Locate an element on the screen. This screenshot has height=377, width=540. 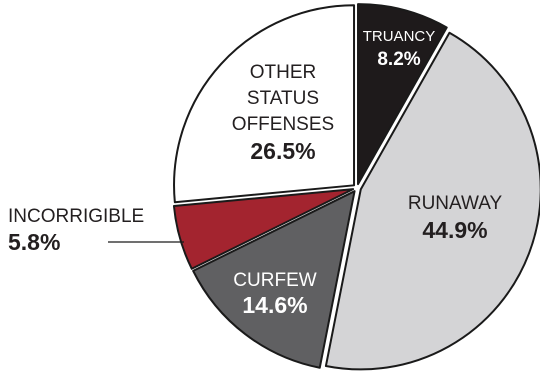
slice-label-truancy: TRUANCY is located at coordinates (399, 36).